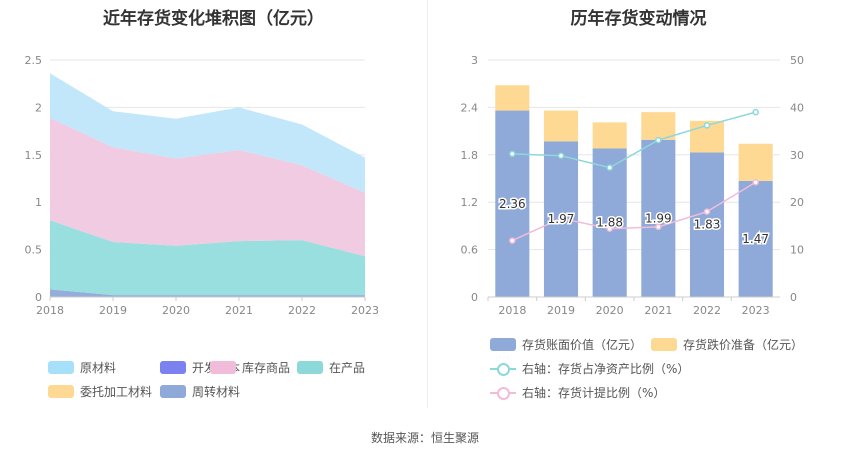  What do you see at coordinates (424, 438) in the screenshot?
I see `data-source-note: 数据来源：恒生聚源` at bounding box center [424, 438].